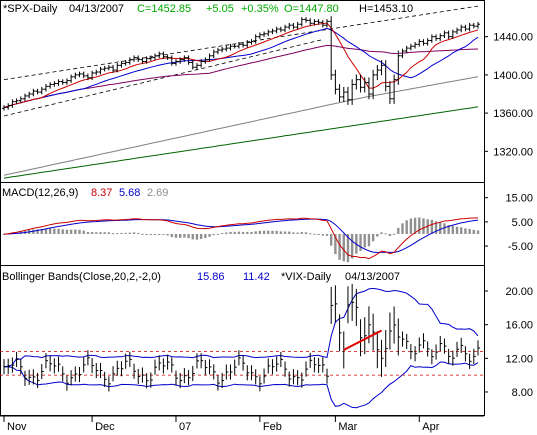 This screenshot has height=435, width=537. I want to click on macd-header-hist: 2.69, so click(157, 193).